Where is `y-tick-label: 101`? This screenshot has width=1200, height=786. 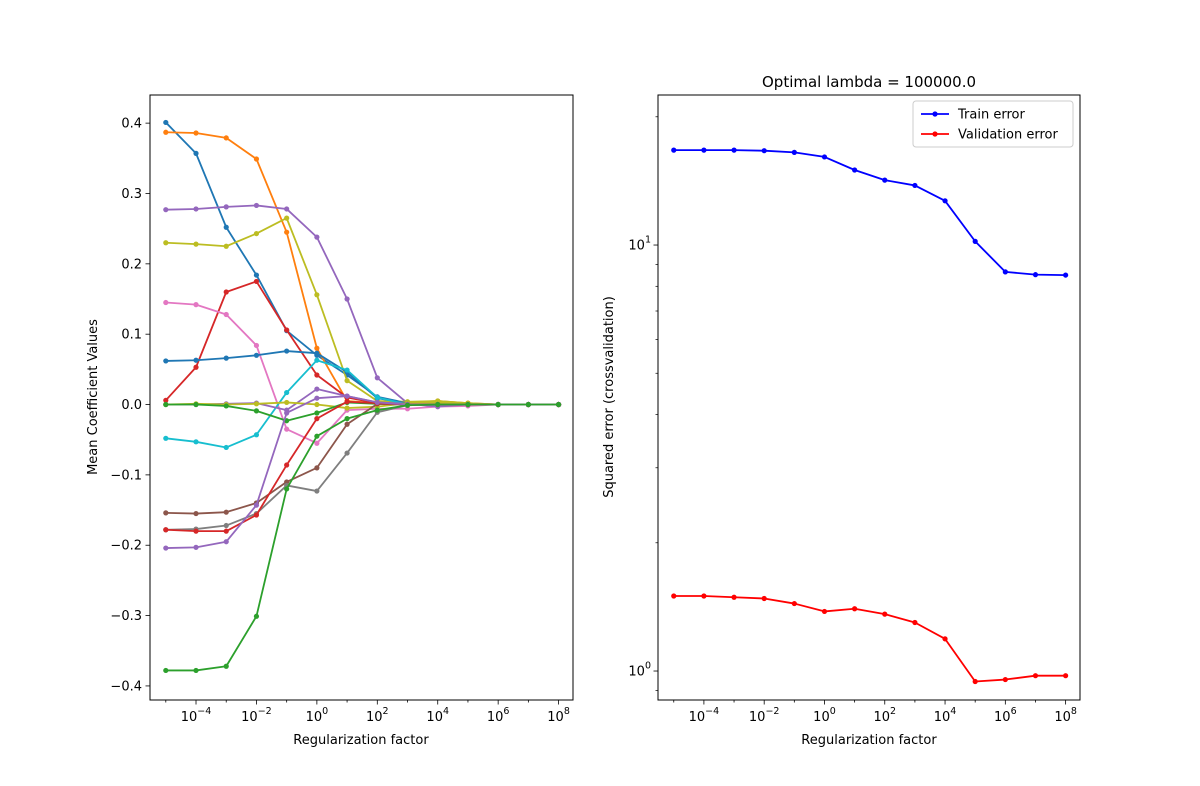 y-tick-label: 101 is located at coordinates (639, 244).